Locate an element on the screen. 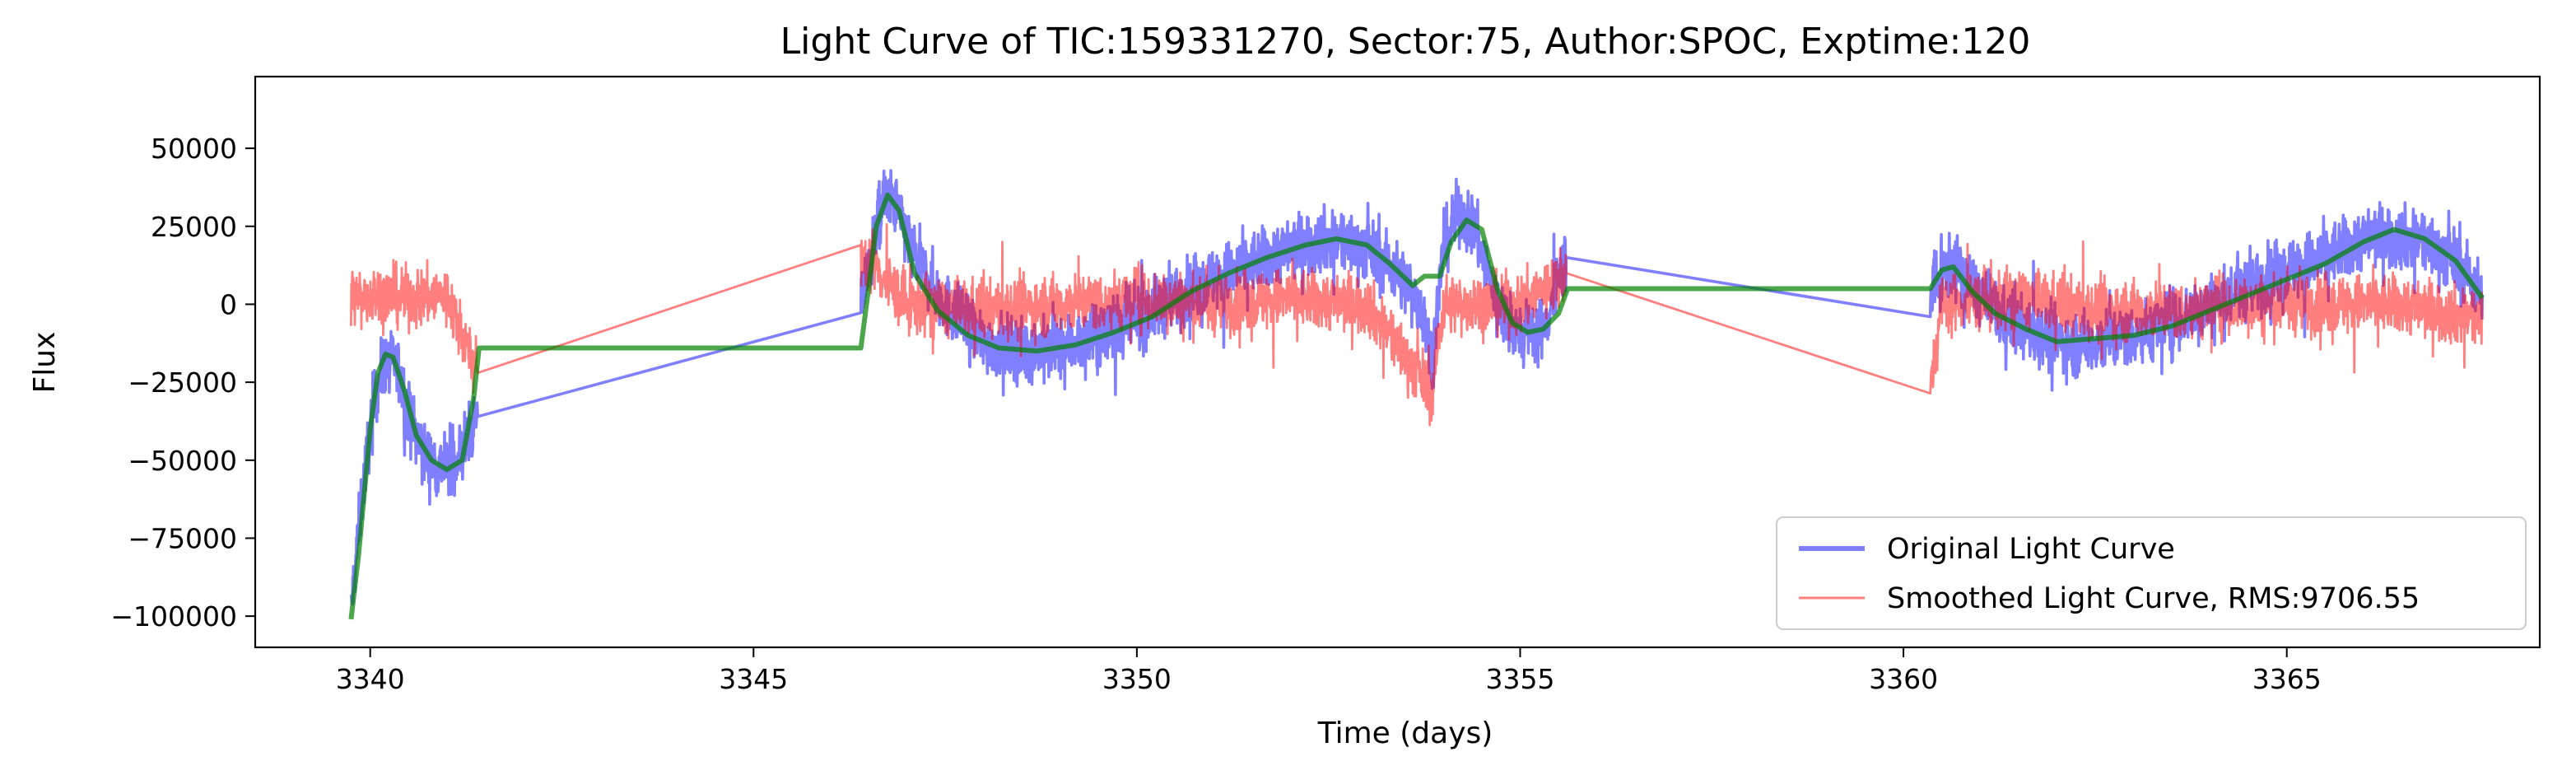 The height and width of the screenshot is (775, 2576). legend-box is located at coordinates (2151, 573).